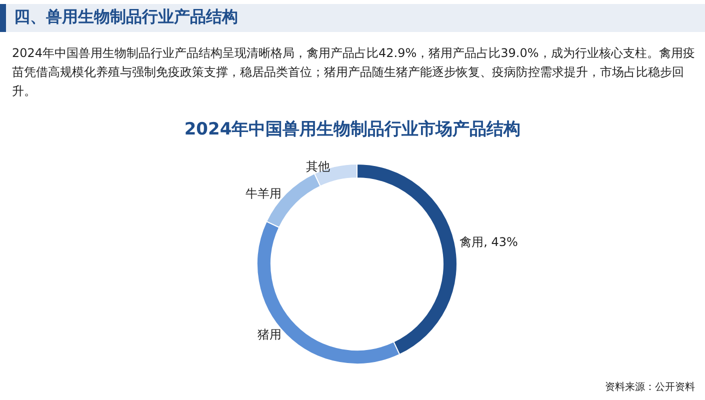 Image resolution: width=705 pixels, height=400 pixels. Describe the element at coordinates (352, 130) in the screenshot. I see `chart-title: 2024年中国兽用生物制品行业市场产品结构` at that location.